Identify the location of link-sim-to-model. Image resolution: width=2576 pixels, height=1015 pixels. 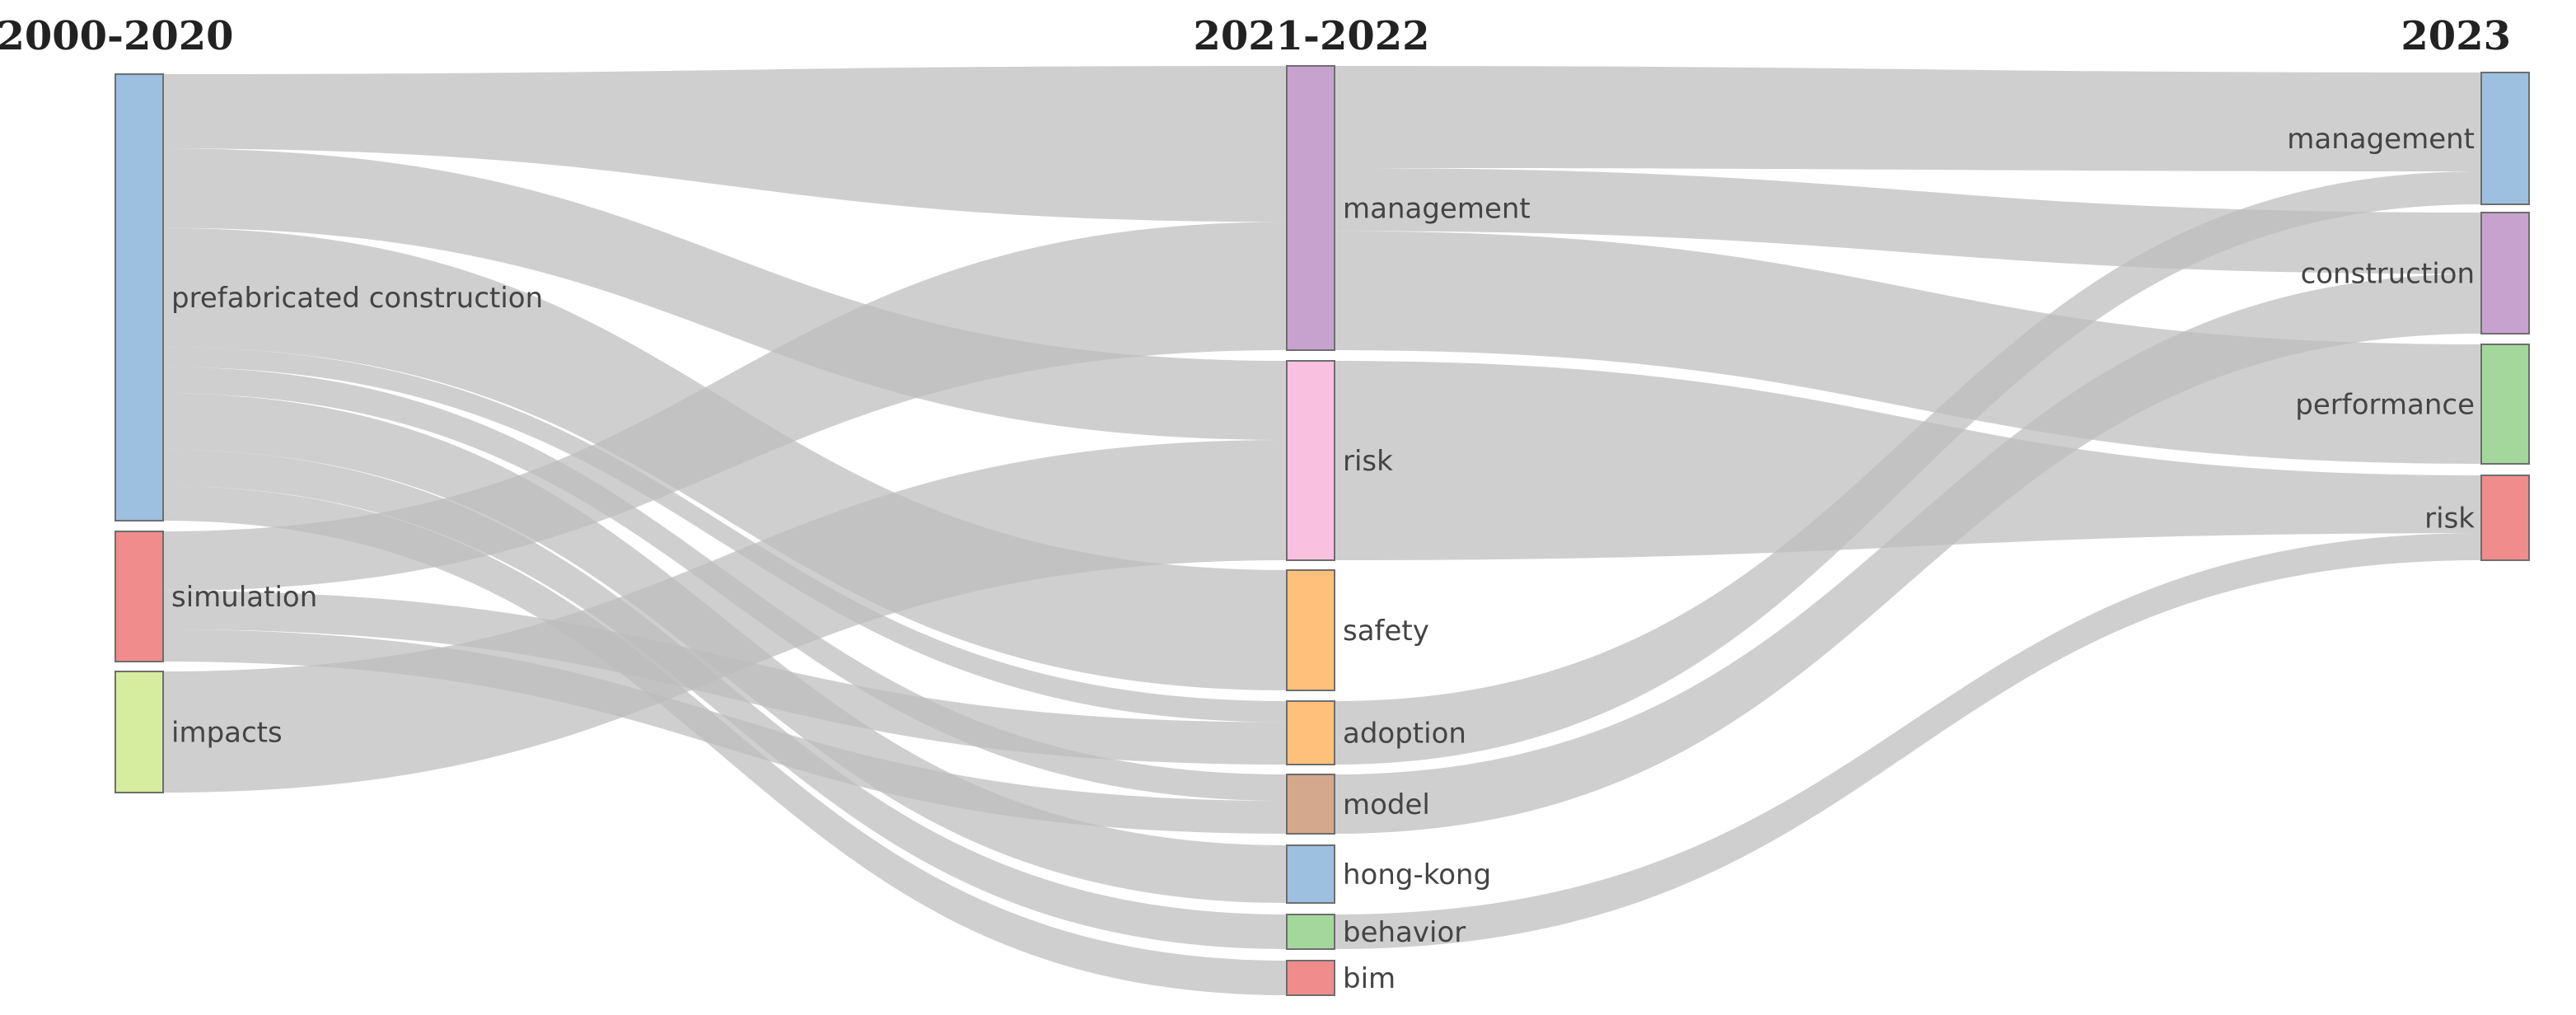
(725, 731).